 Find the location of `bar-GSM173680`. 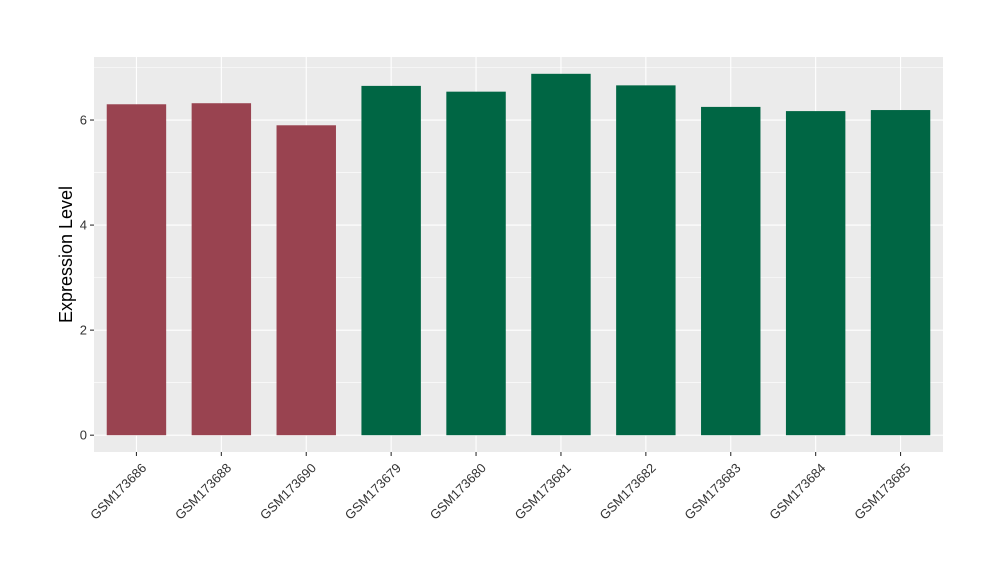

bar-GSM173680 is located at coordinates (476, 263).